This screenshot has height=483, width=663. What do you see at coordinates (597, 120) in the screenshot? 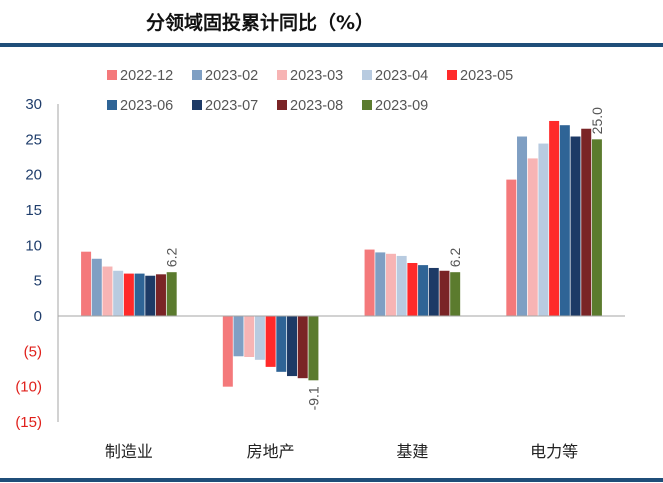
I see `data-label: 25.0` at bounding box center [597, 120].